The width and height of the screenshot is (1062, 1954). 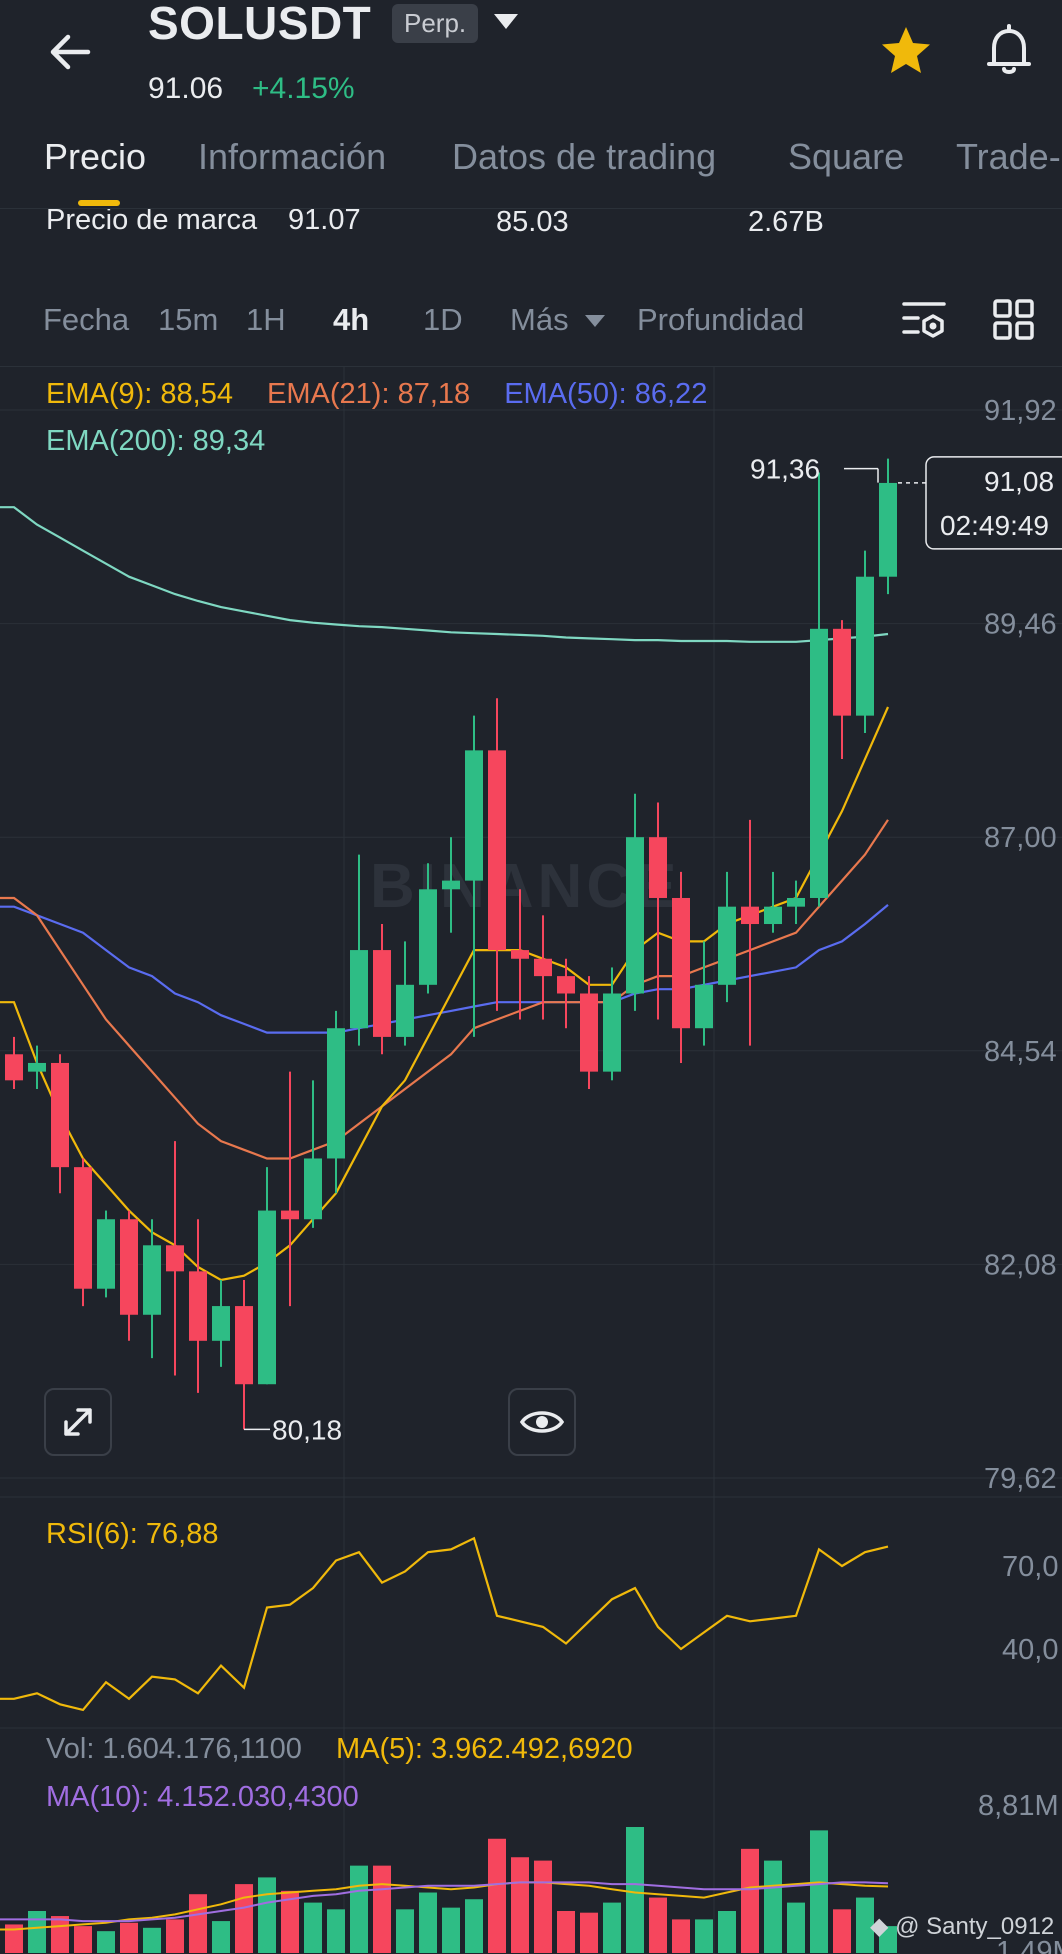 What do you see at coordinates (906, 51) in the screenshot?
I see `star-icon` at bounding box center [906, 51].